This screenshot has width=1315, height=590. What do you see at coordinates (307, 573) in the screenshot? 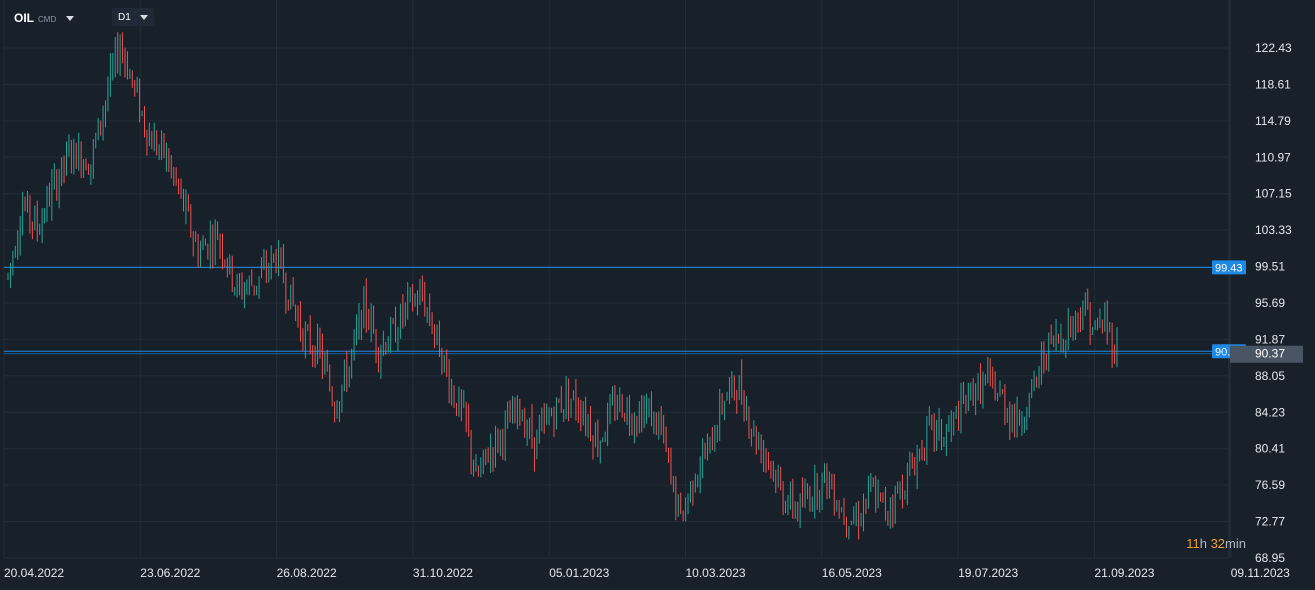
I see `x-tick-label: 26.08.2022` at bounding box center [307, 573].